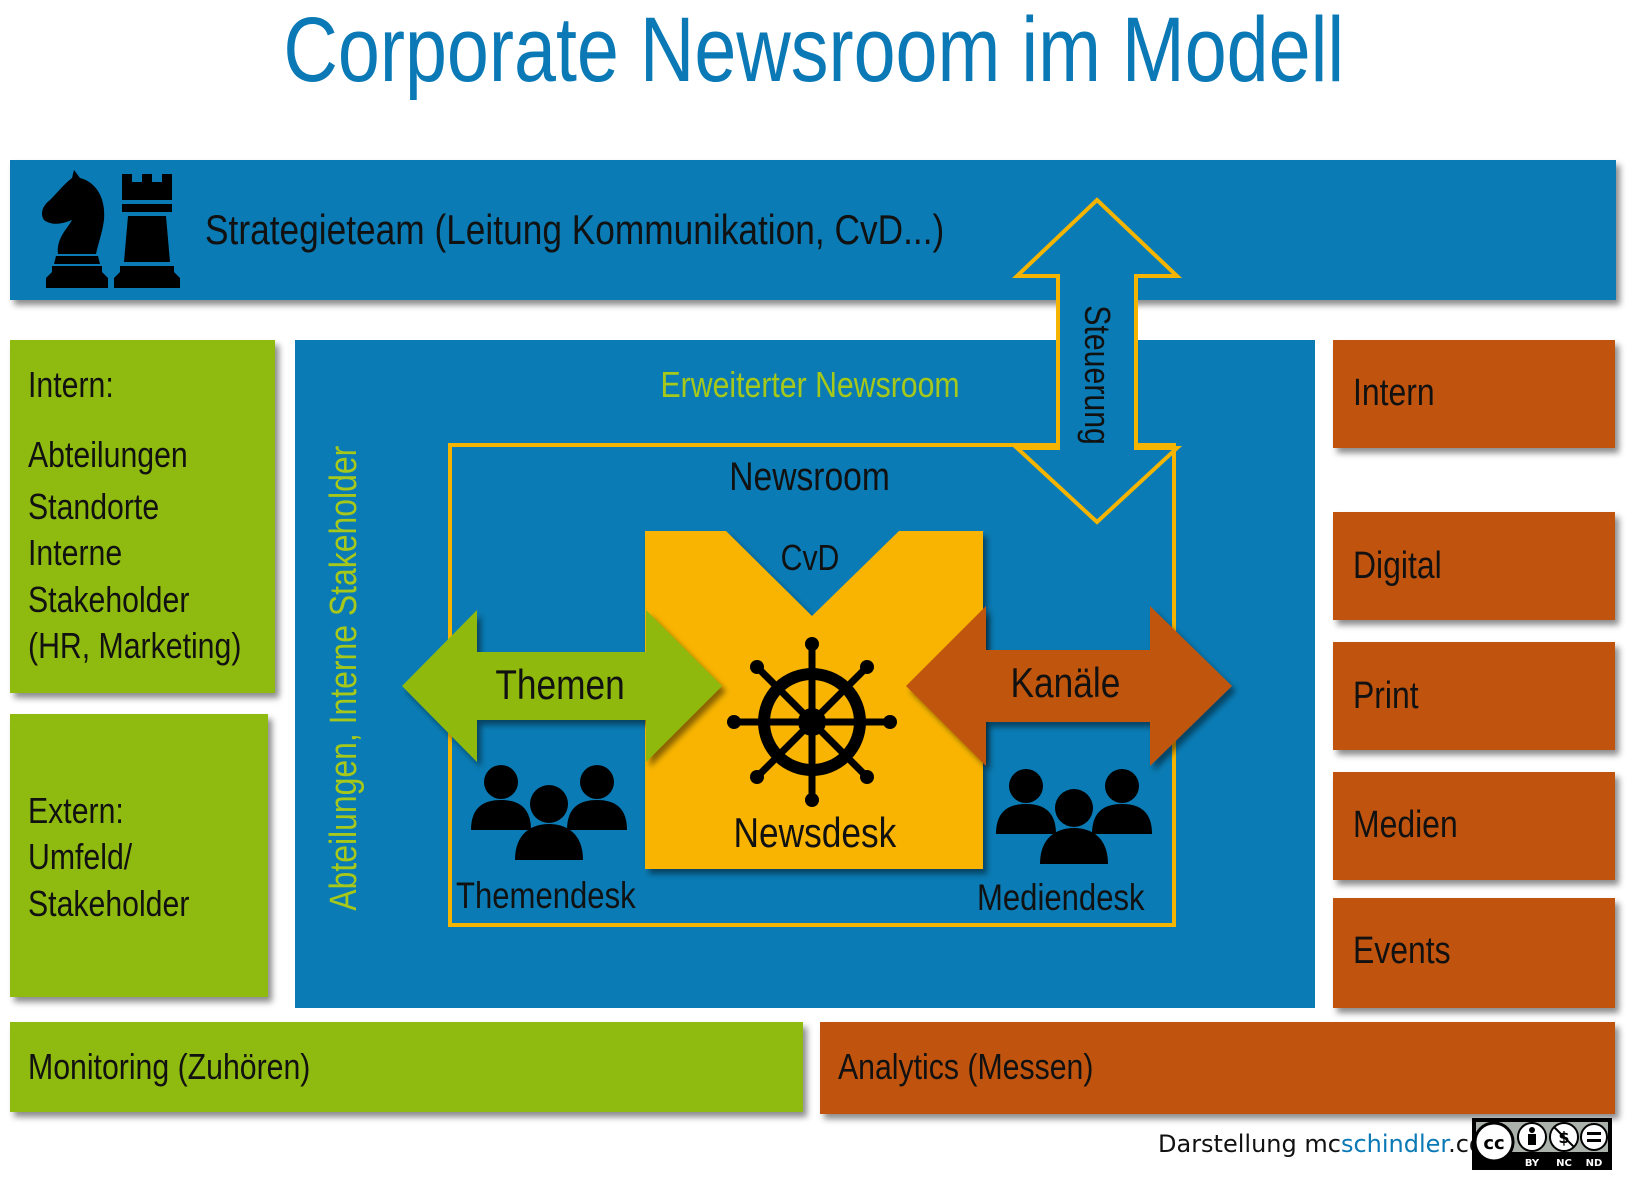  I want to click on page-title: Corporate Newsroom im Modell, so click(814, 50).